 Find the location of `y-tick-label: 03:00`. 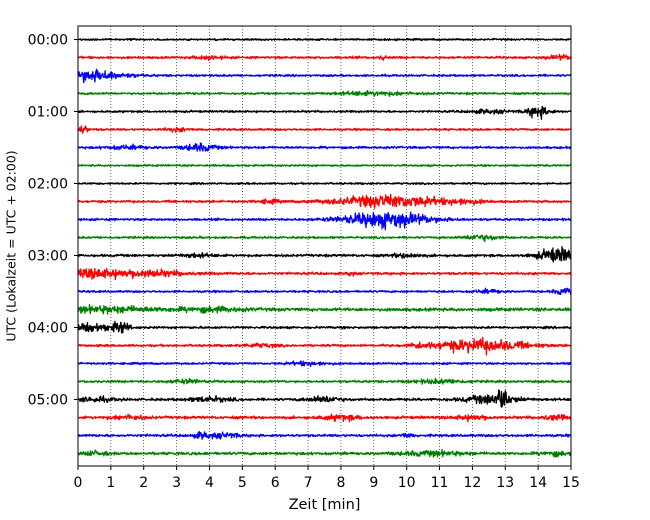

y-tick-label: 03:00 is located at coordinates (48, 257).